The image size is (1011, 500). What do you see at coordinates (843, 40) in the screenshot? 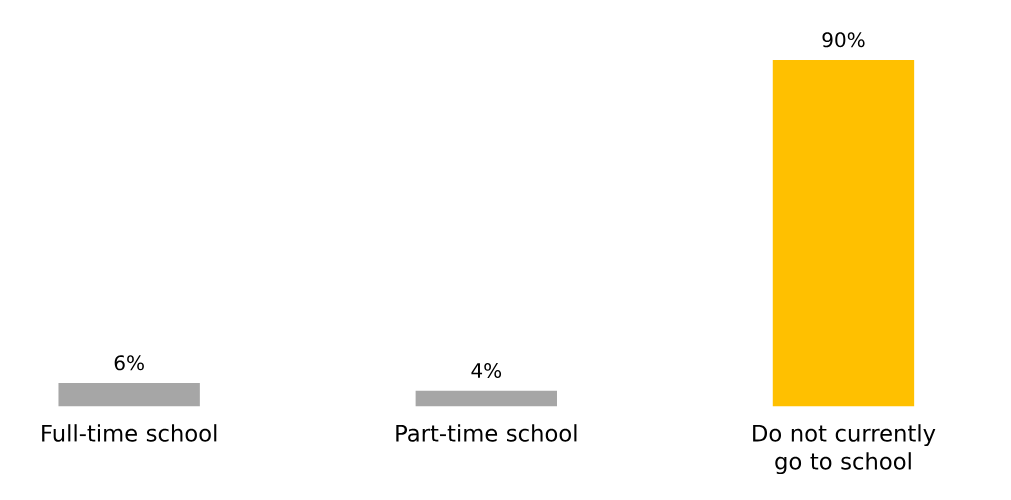
I see `data-label: 90%` at bounding box center [843, 40].